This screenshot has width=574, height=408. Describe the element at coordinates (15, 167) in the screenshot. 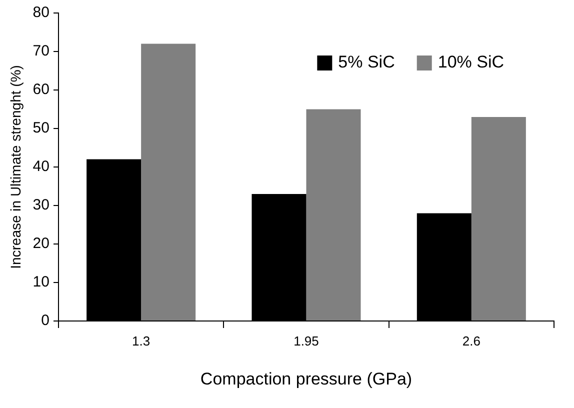

I see `y-axis-title: Increase in Ultimate strenght (%)` at that location.